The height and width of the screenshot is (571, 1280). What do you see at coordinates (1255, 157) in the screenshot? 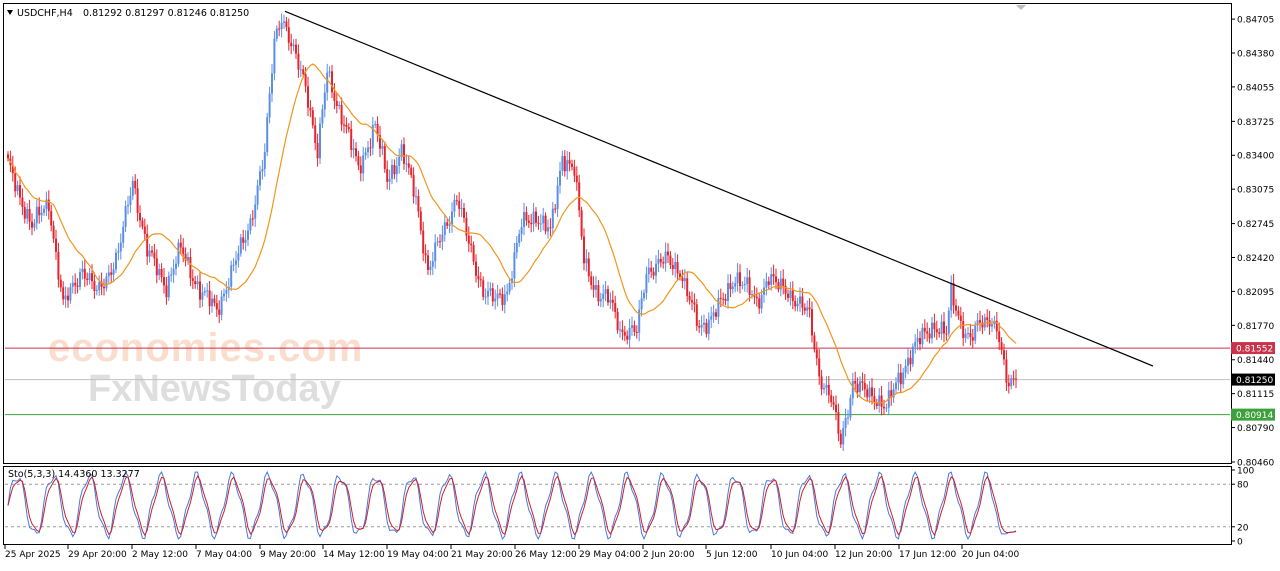
I see `price-tick-label: 0.83400` at bounding box center [1255, 157].